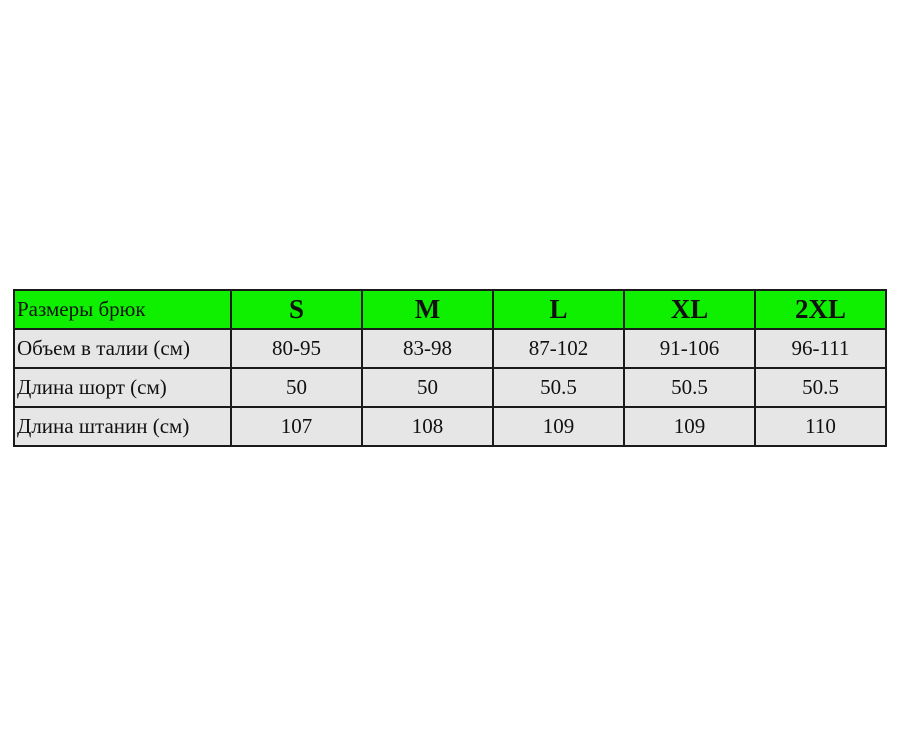  What do you see at coordinates (558, 348) in the screenshot?
I see `cell: 87-102` at bounding box center [558, 348].